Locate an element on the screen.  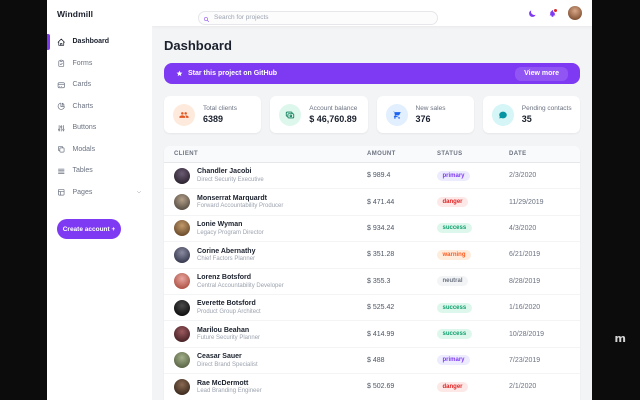
stat-value: 6389 is located at coordinates (213, 119).